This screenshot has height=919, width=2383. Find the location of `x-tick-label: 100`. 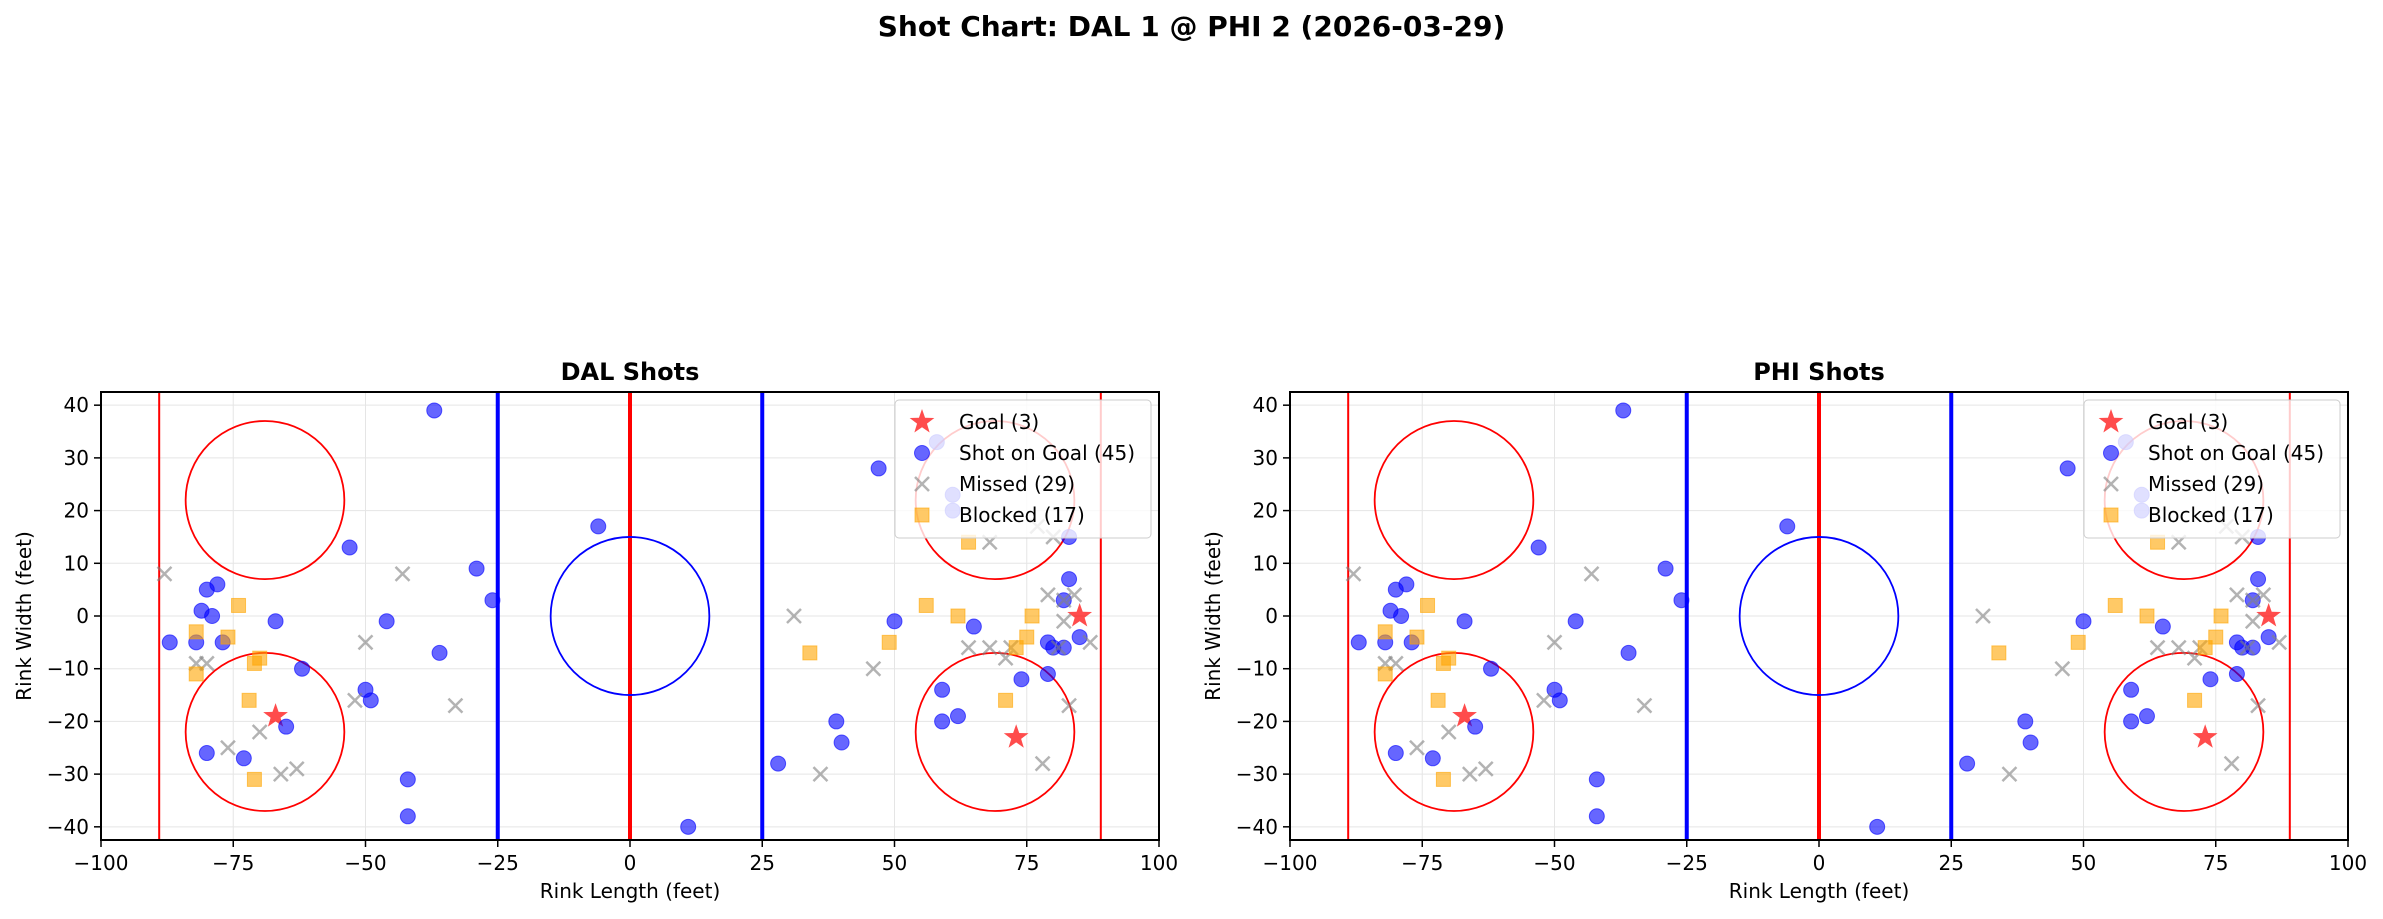

x-tick-label: 100 is located at coordinates (2348, 863).